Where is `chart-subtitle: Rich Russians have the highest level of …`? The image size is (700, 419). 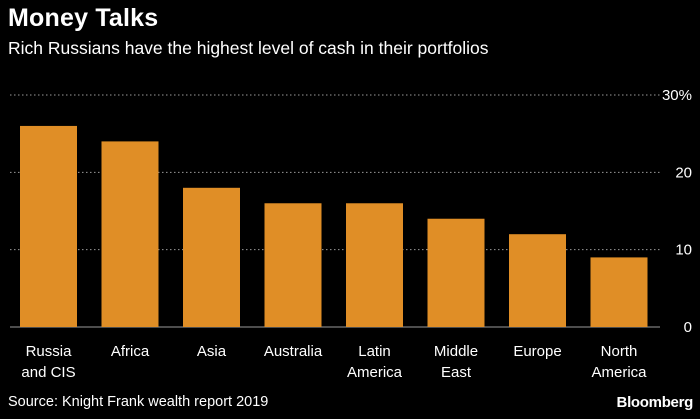
chart-subtitle: Rich Russians have the highest level of … is located at coordinates (248, 48).